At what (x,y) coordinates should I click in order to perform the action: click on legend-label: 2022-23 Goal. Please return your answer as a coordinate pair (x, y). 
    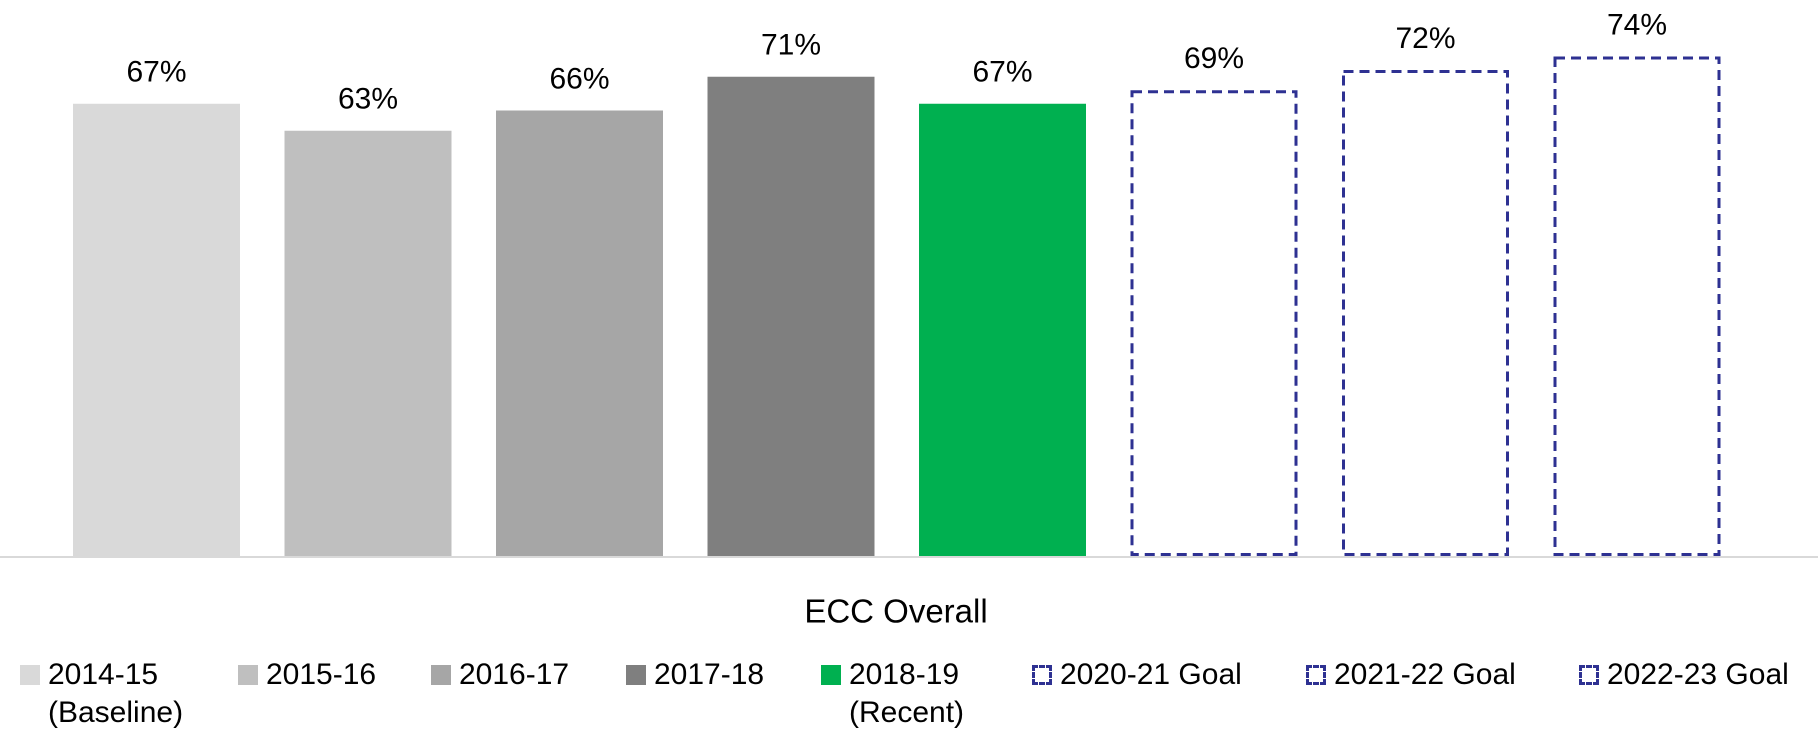
    Looking at the image, I should click on (1698, 674).